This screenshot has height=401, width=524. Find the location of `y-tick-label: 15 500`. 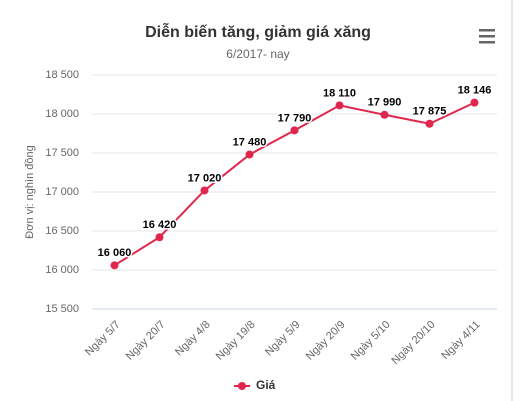

y-tick-label: 15 500 is located at coordinates (62, 309).